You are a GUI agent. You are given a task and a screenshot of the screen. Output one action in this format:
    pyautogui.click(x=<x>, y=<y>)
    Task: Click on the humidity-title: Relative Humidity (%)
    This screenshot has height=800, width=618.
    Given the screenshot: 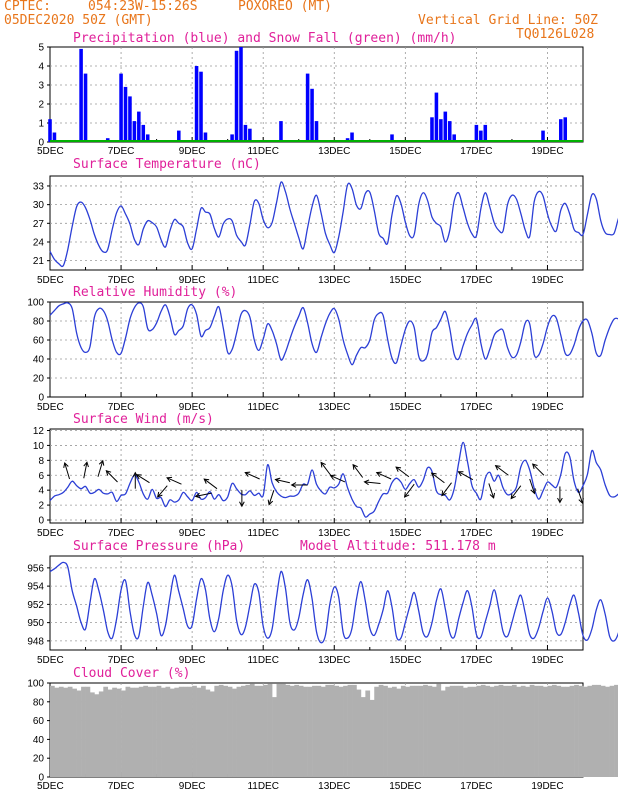 What is the action you would take?
    pyautogui.click(x=155, y=292)
    